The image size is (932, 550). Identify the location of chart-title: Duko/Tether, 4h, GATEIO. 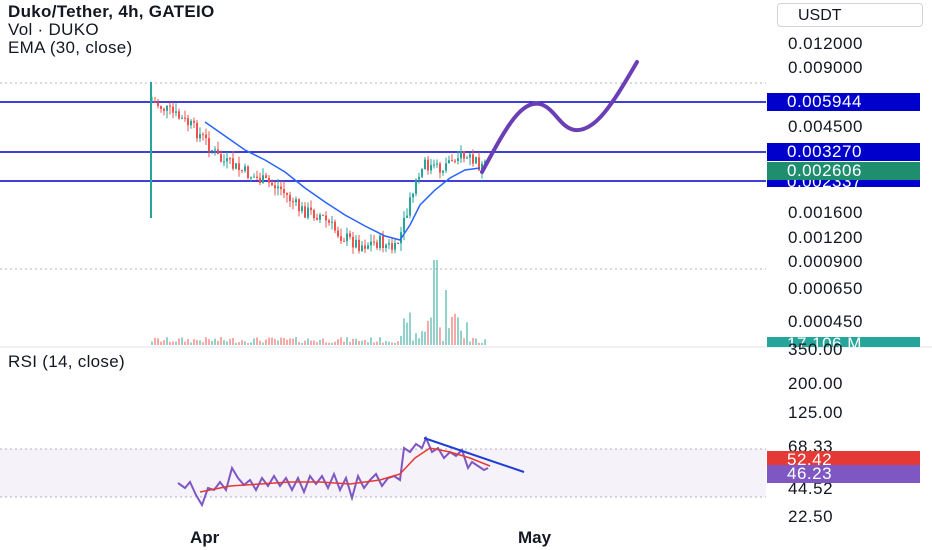
(111, 11).